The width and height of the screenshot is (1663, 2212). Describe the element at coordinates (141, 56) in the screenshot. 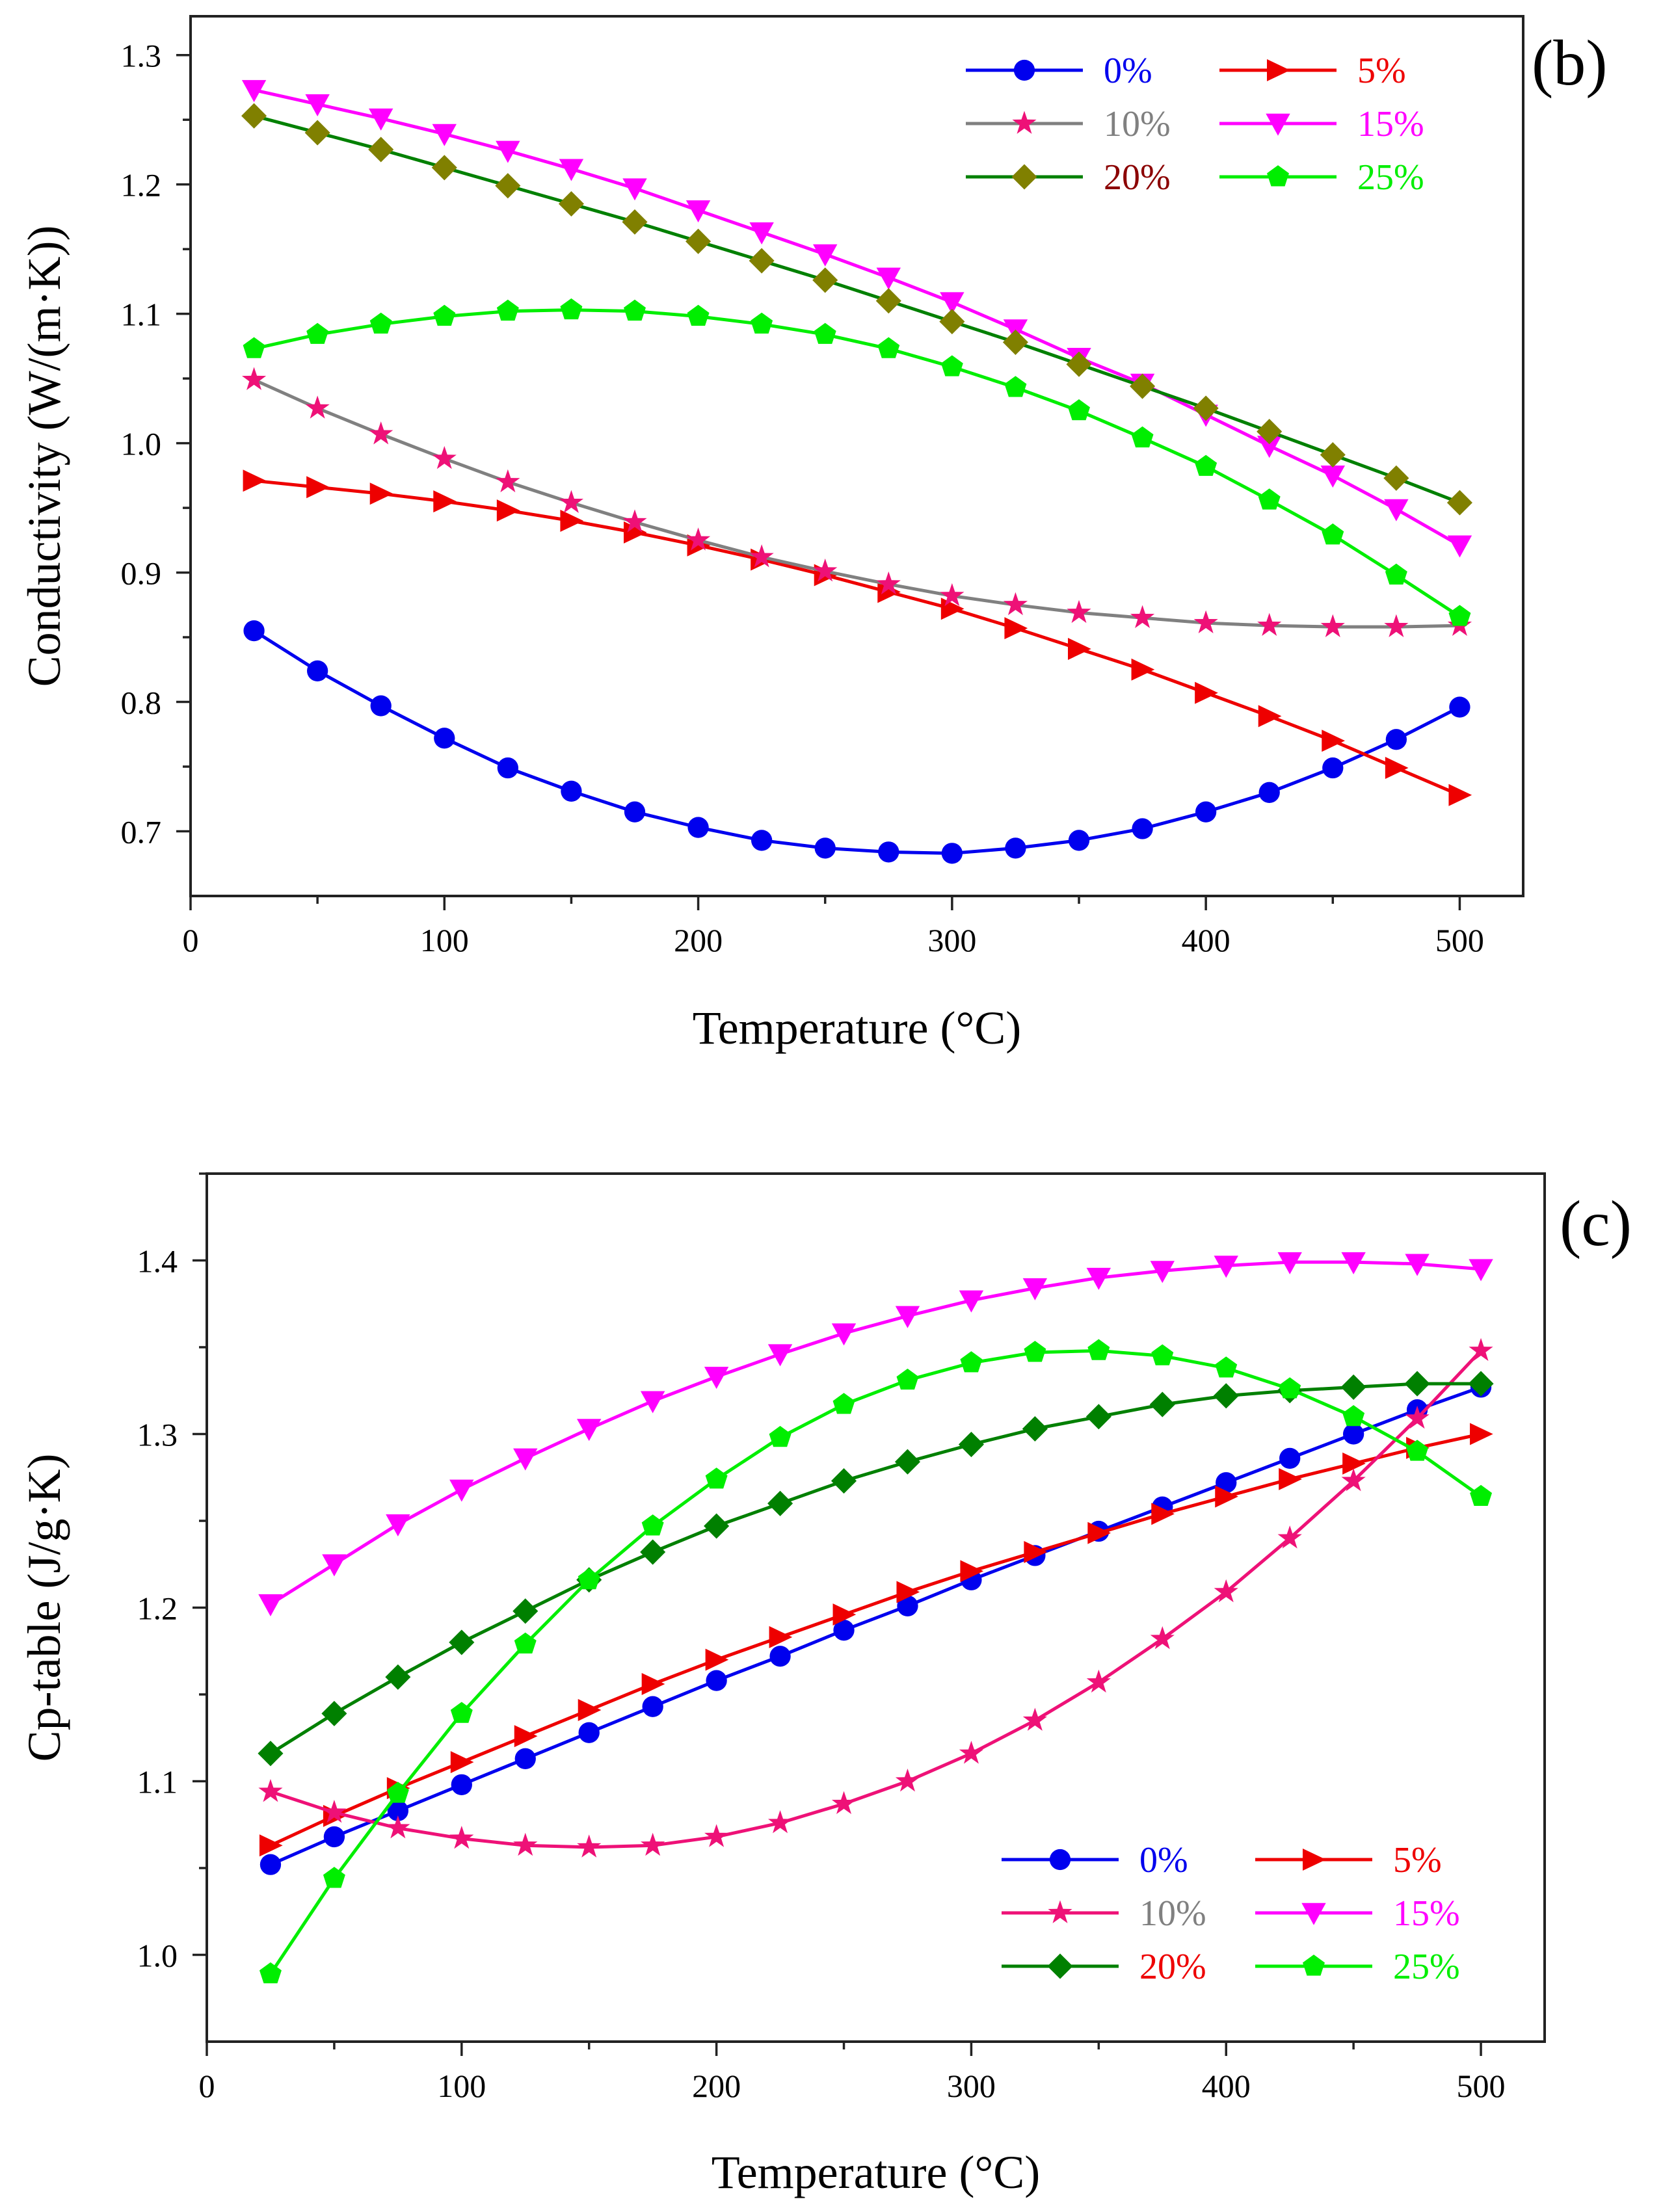

I see `y-tick-label: 1.3` at that location.